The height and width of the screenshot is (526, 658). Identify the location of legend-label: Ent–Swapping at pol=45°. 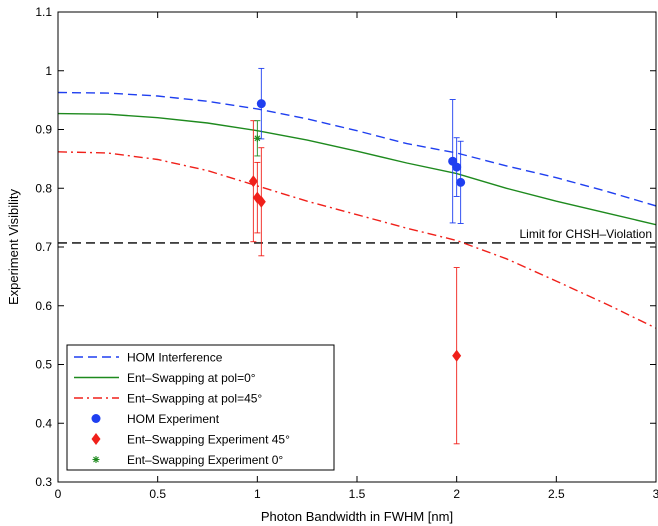
(194, 399).